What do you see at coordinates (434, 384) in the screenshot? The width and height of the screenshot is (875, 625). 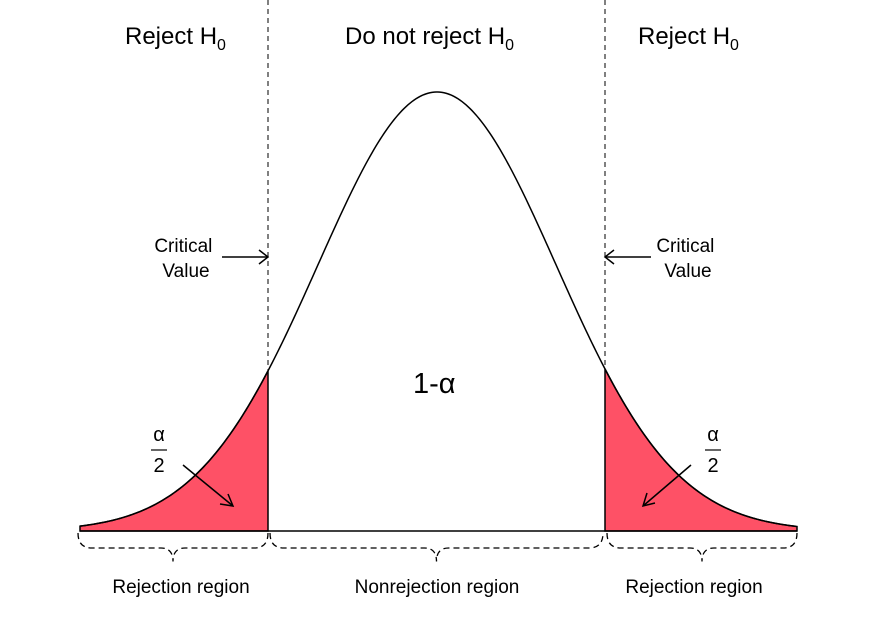 I see `confidence-label: 1-α` at bounding box center [434, 384].